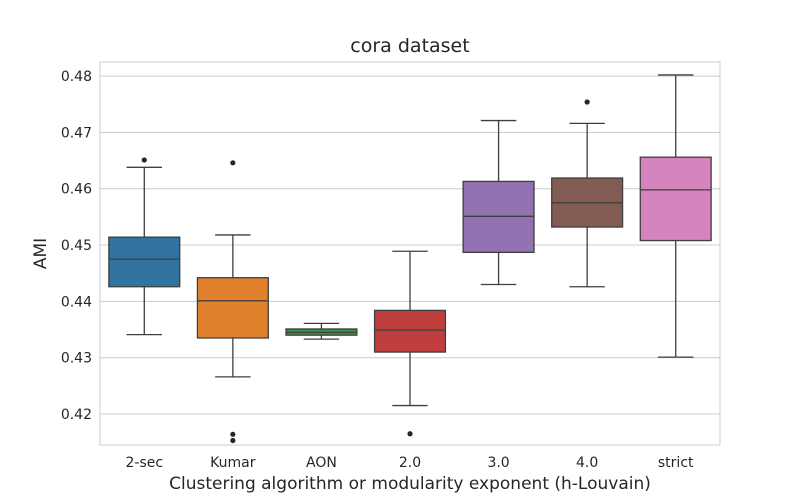 This screenshot has height=500, width=800. Describe the element at coordinates (76, 77) in the screenshot. I see `y-tick-label: 0.48` at that location.